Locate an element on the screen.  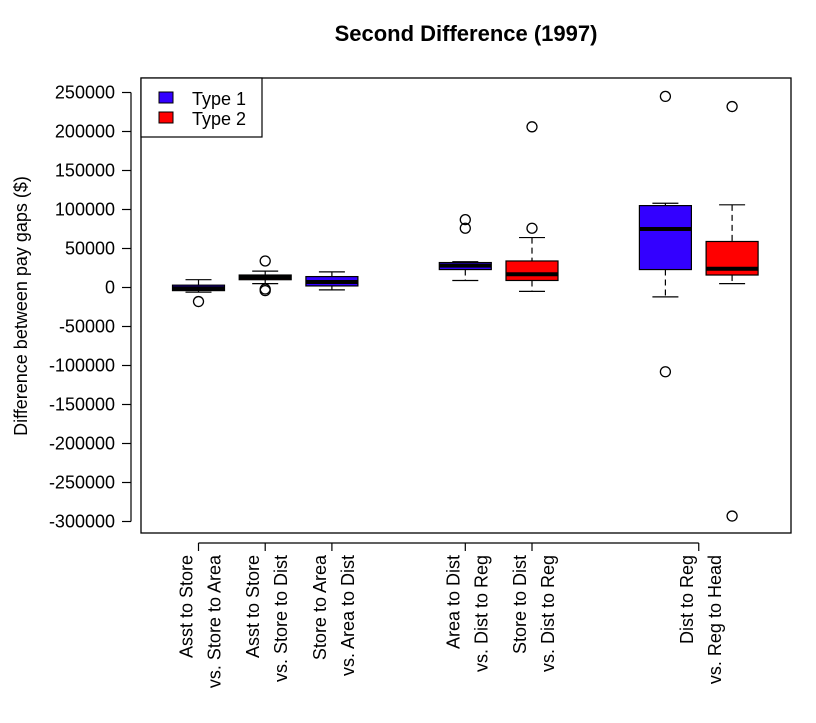
x-tick-label: Area to Dist vs. Dist to Reg is located at coordinates (467, 613).